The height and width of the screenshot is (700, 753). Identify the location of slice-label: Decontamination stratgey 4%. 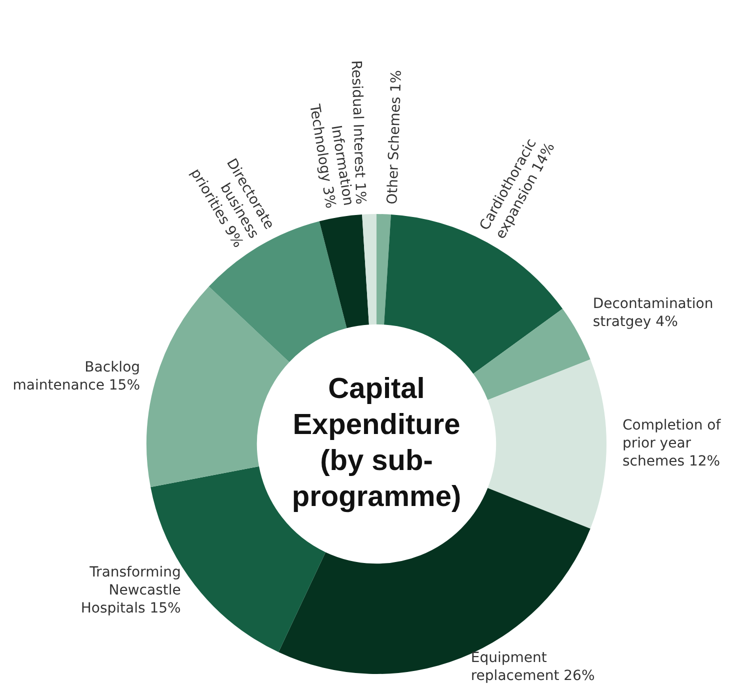
(653, 313).